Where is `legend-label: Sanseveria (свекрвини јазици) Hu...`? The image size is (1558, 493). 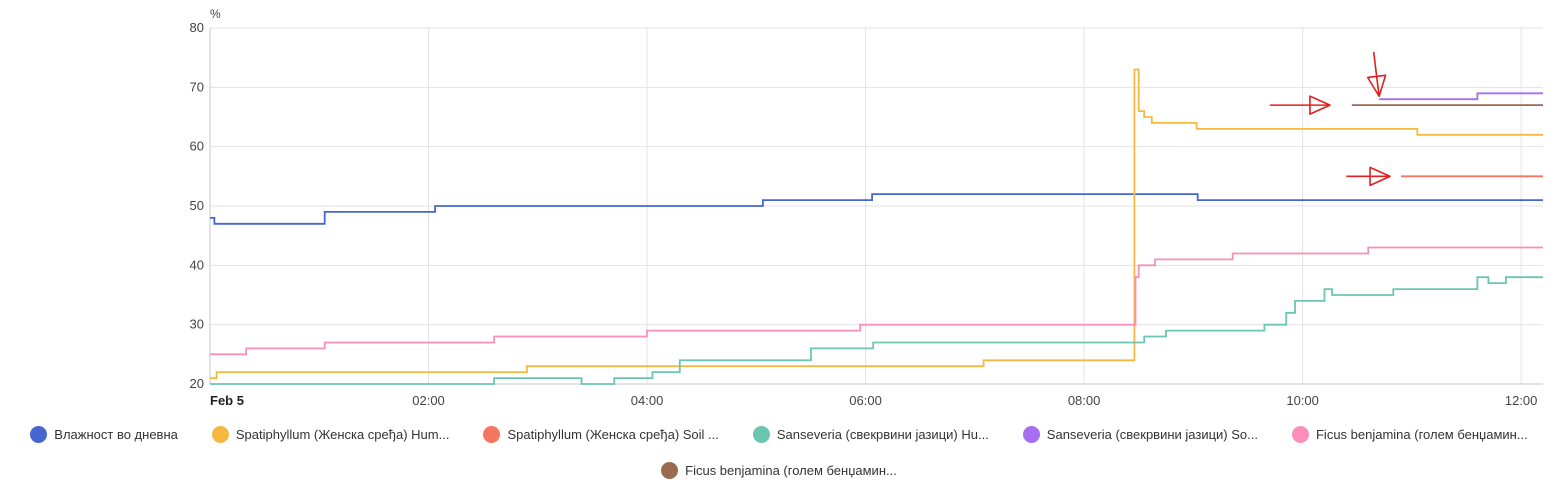
legend-label: Sanseveria (свекрвини јазици) Hu... is located at coordinates (882, 434).